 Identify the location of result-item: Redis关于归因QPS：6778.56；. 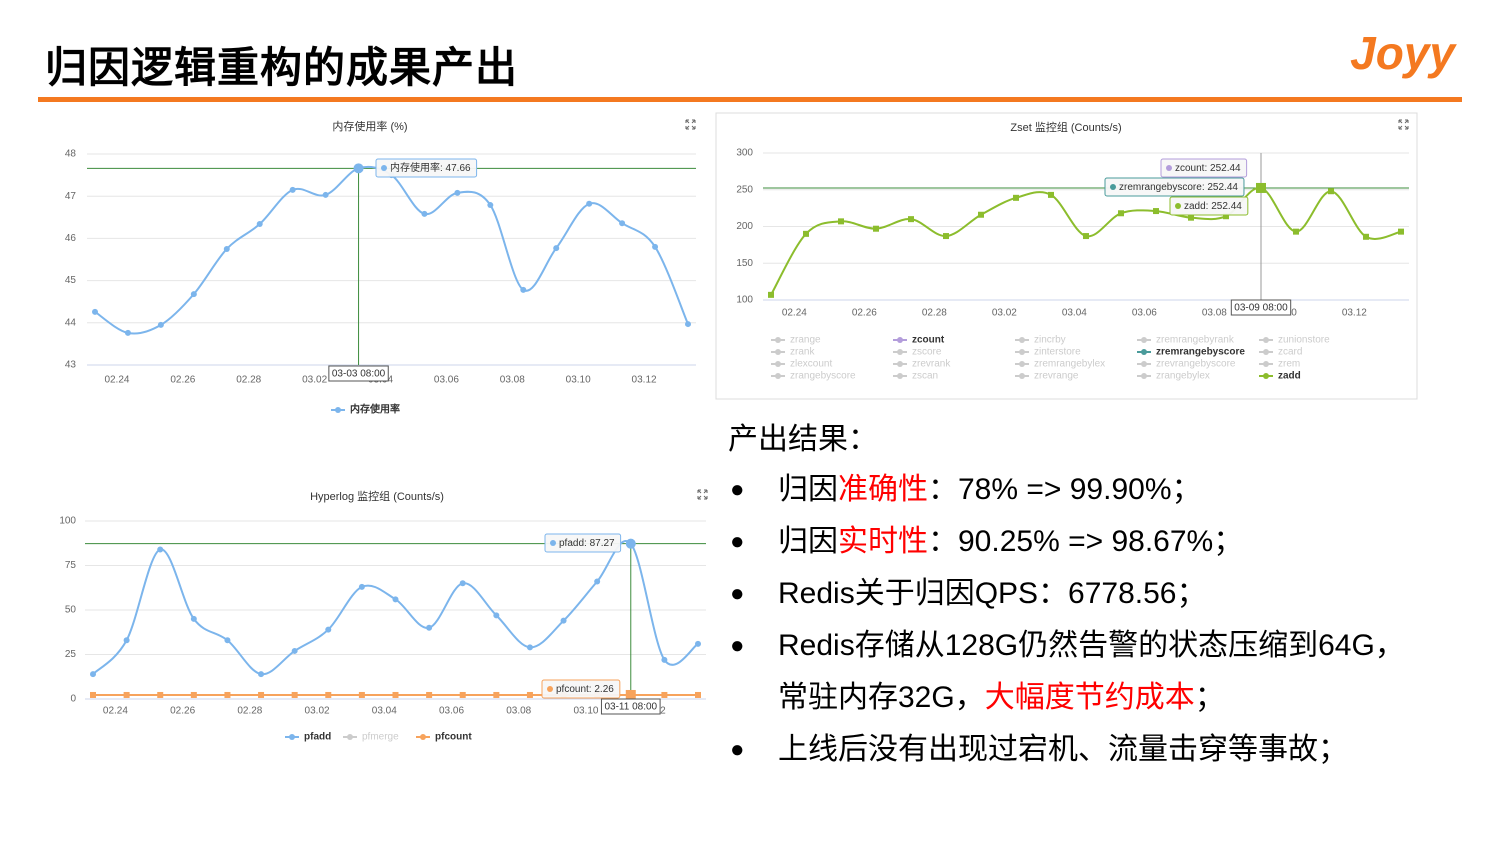
(1078, 594).